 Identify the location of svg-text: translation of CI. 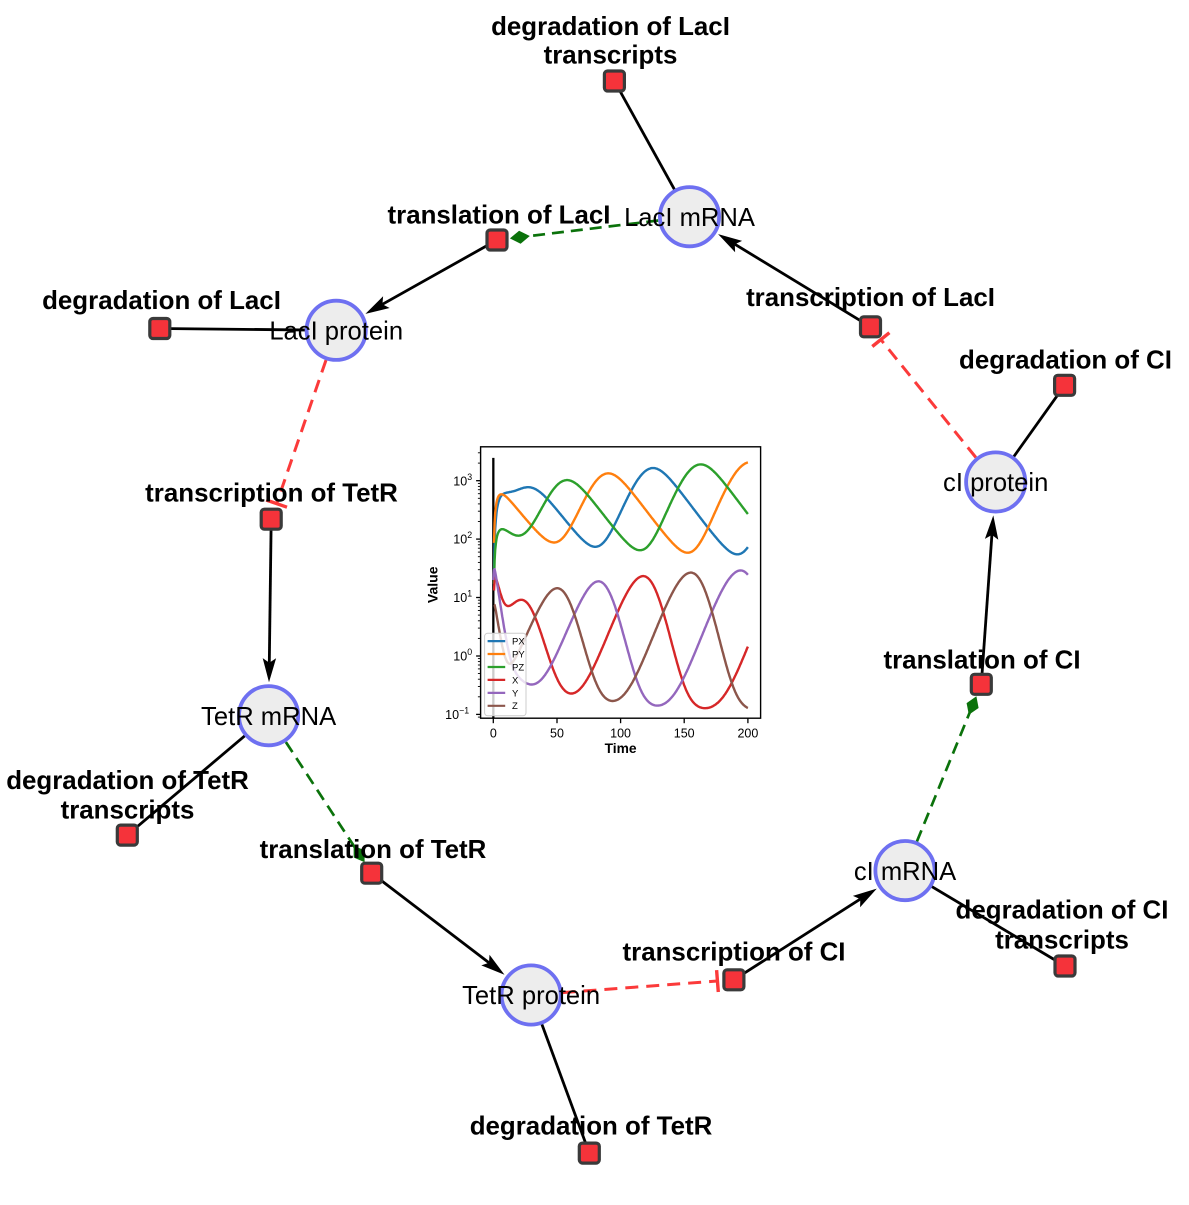
(981, 660).